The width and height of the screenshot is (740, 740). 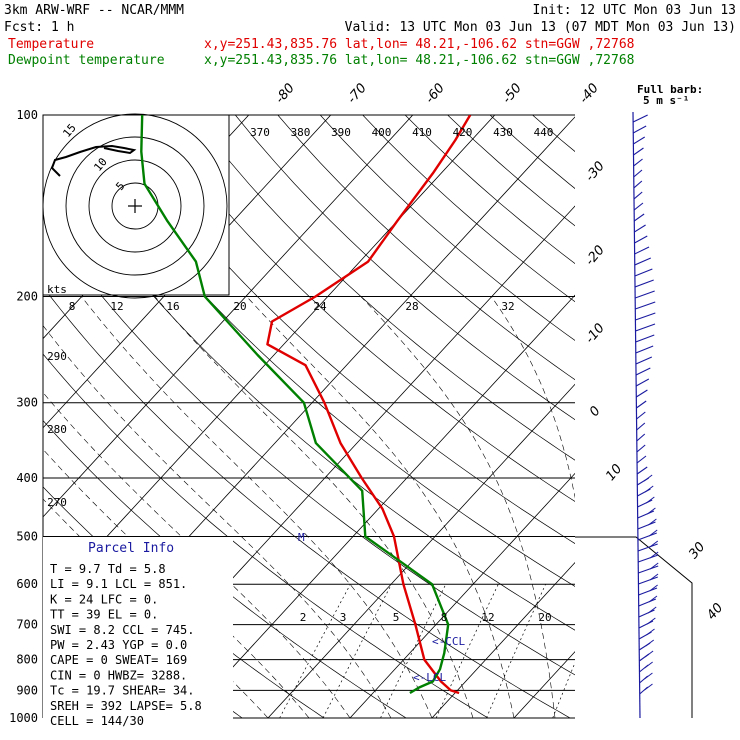 I want to click on model-title: 3km ARW-WRF -- NCAR/MMM, so click(x=94, y=10).